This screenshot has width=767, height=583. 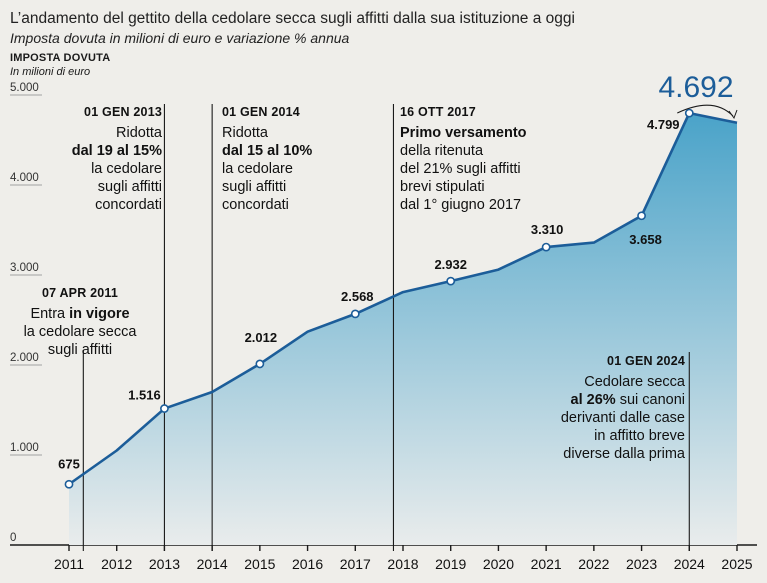 What do you see at coordinates (50, 72) in the screenshot?
I see `y-axis-unit: In milioni di euro` at bounding box center [50, 72].